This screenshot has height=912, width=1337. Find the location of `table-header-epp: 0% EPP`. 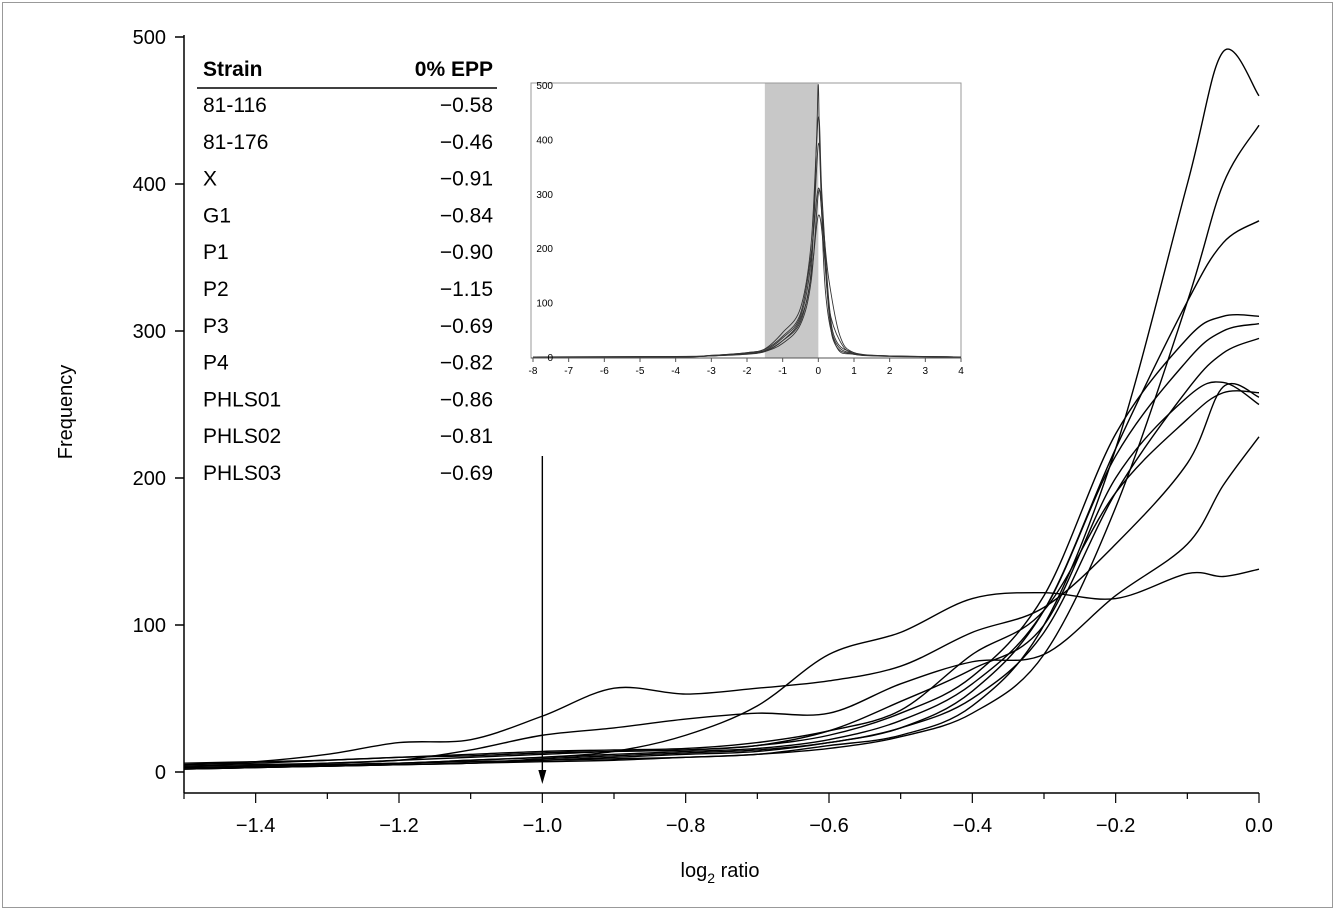

table-header-epp: 0% EPP is located at coordinates (454, 69).